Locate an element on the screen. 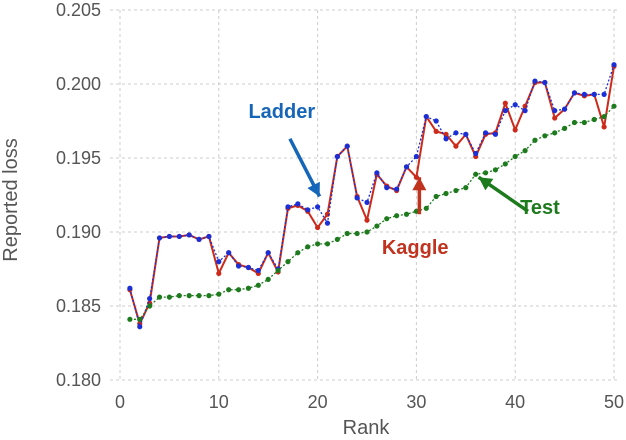 Image resolution: width=626 pixels, height=440 pixels. x-axis-title: Rank is located at coordinates (367, 428).